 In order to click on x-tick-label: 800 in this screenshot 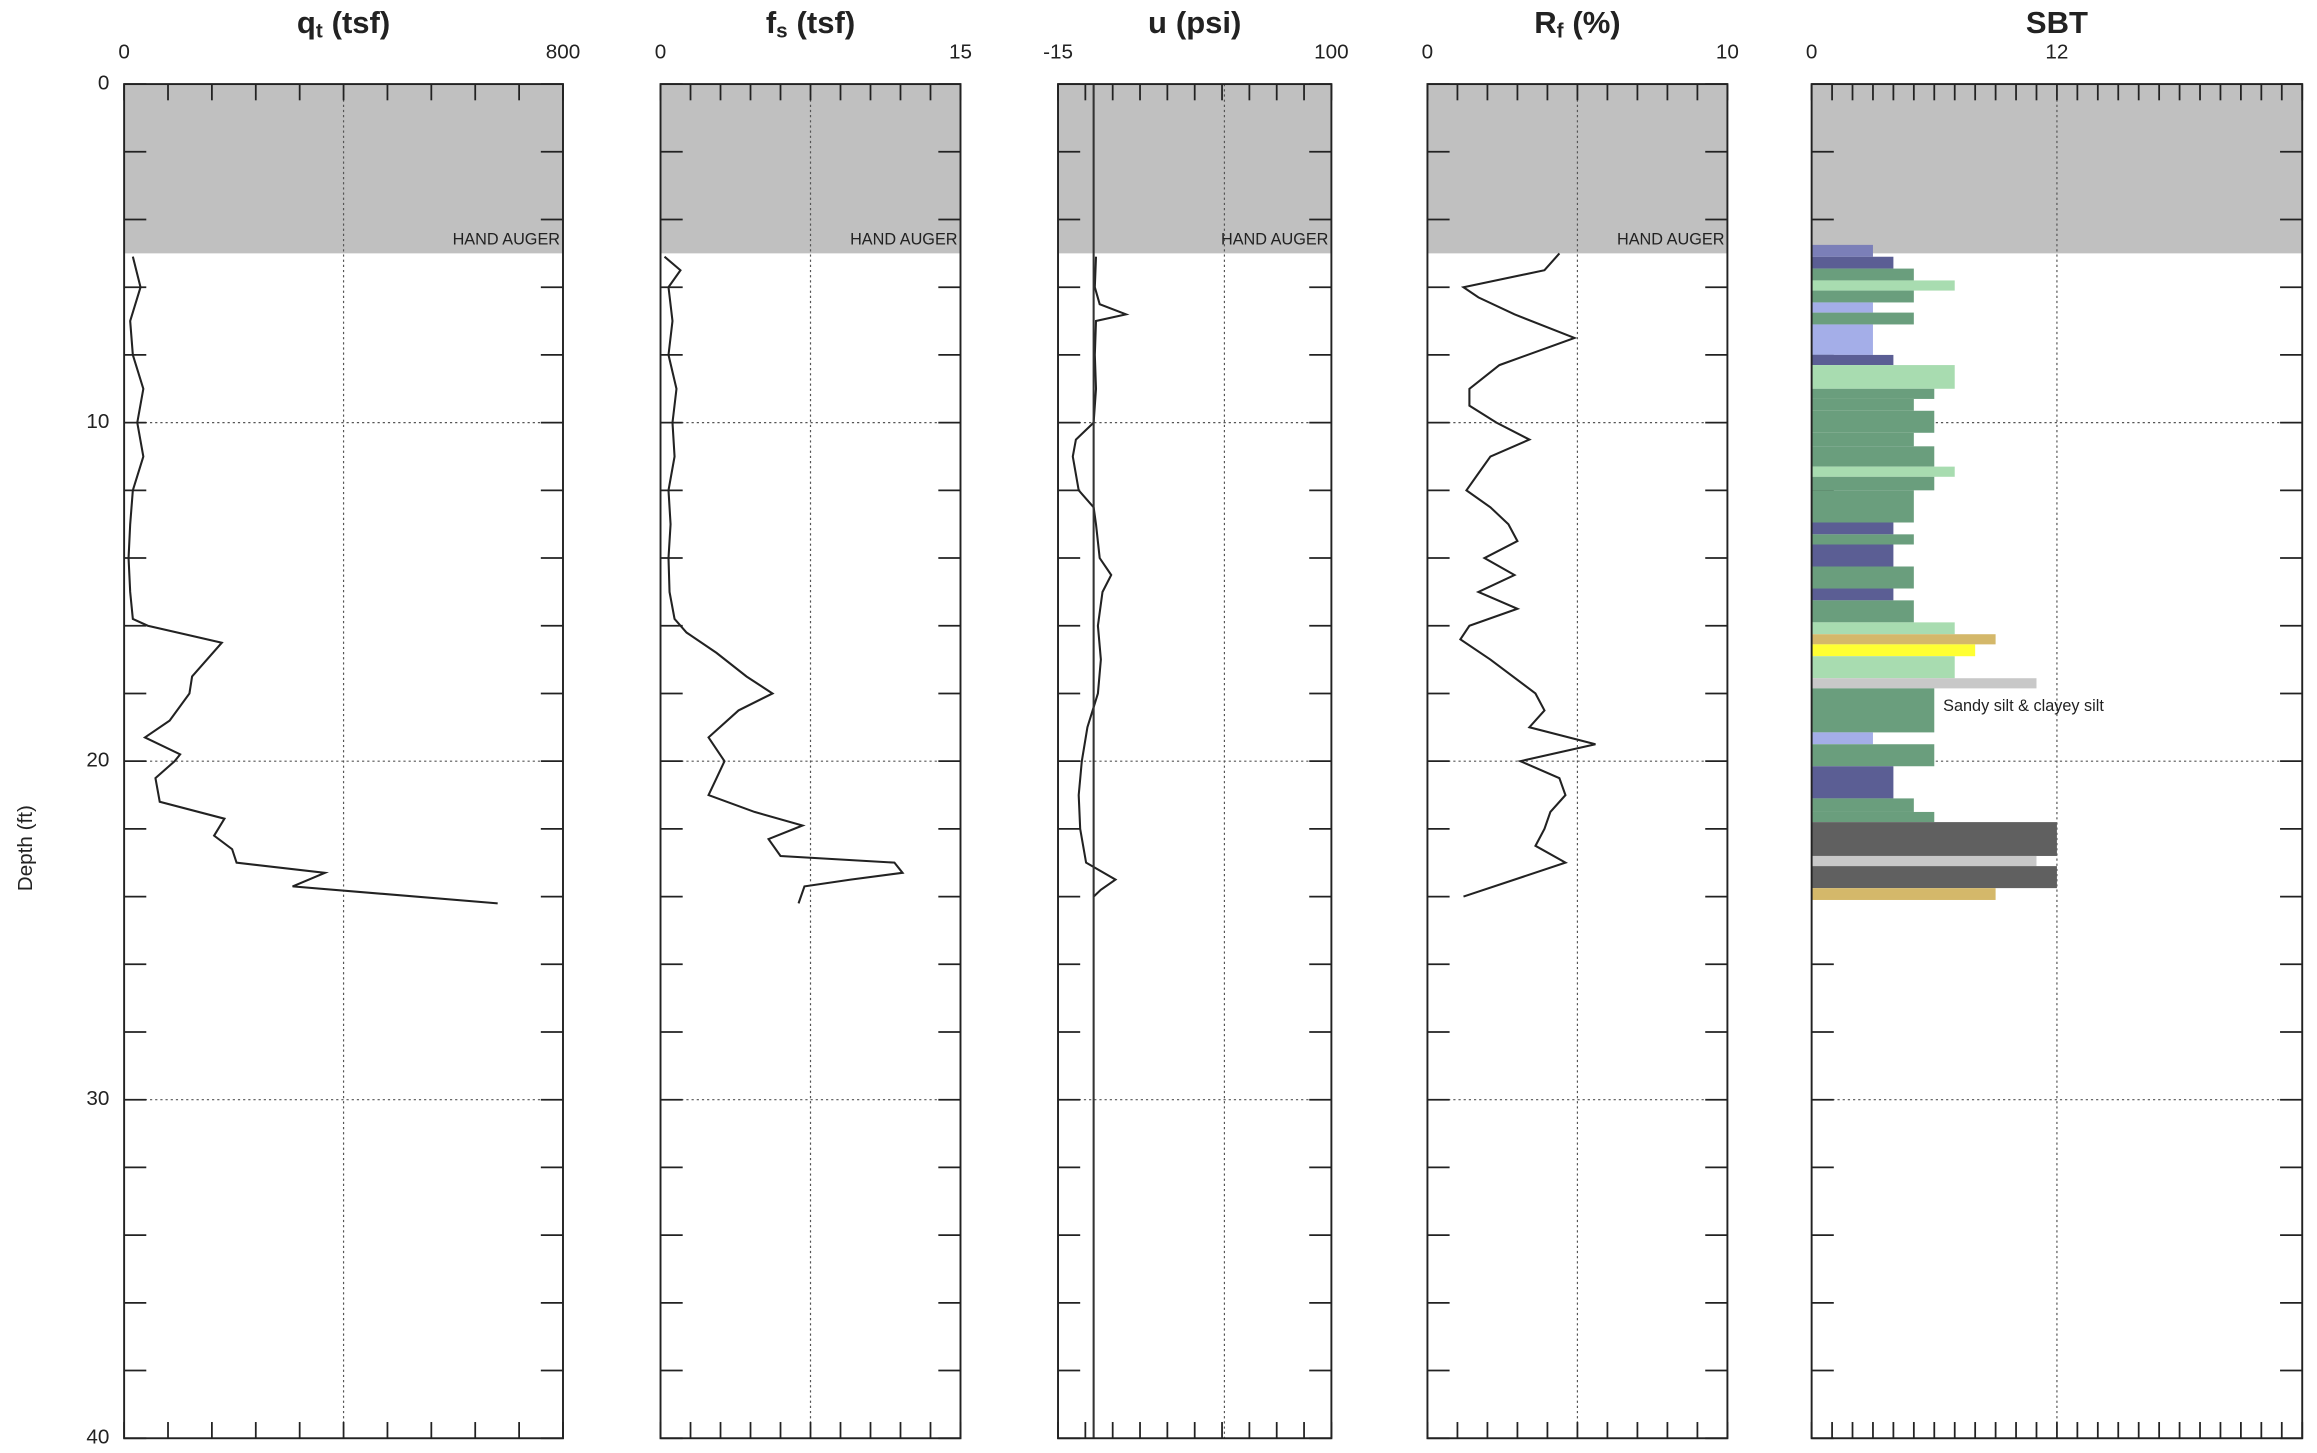, I will do `click(563, 52)`.